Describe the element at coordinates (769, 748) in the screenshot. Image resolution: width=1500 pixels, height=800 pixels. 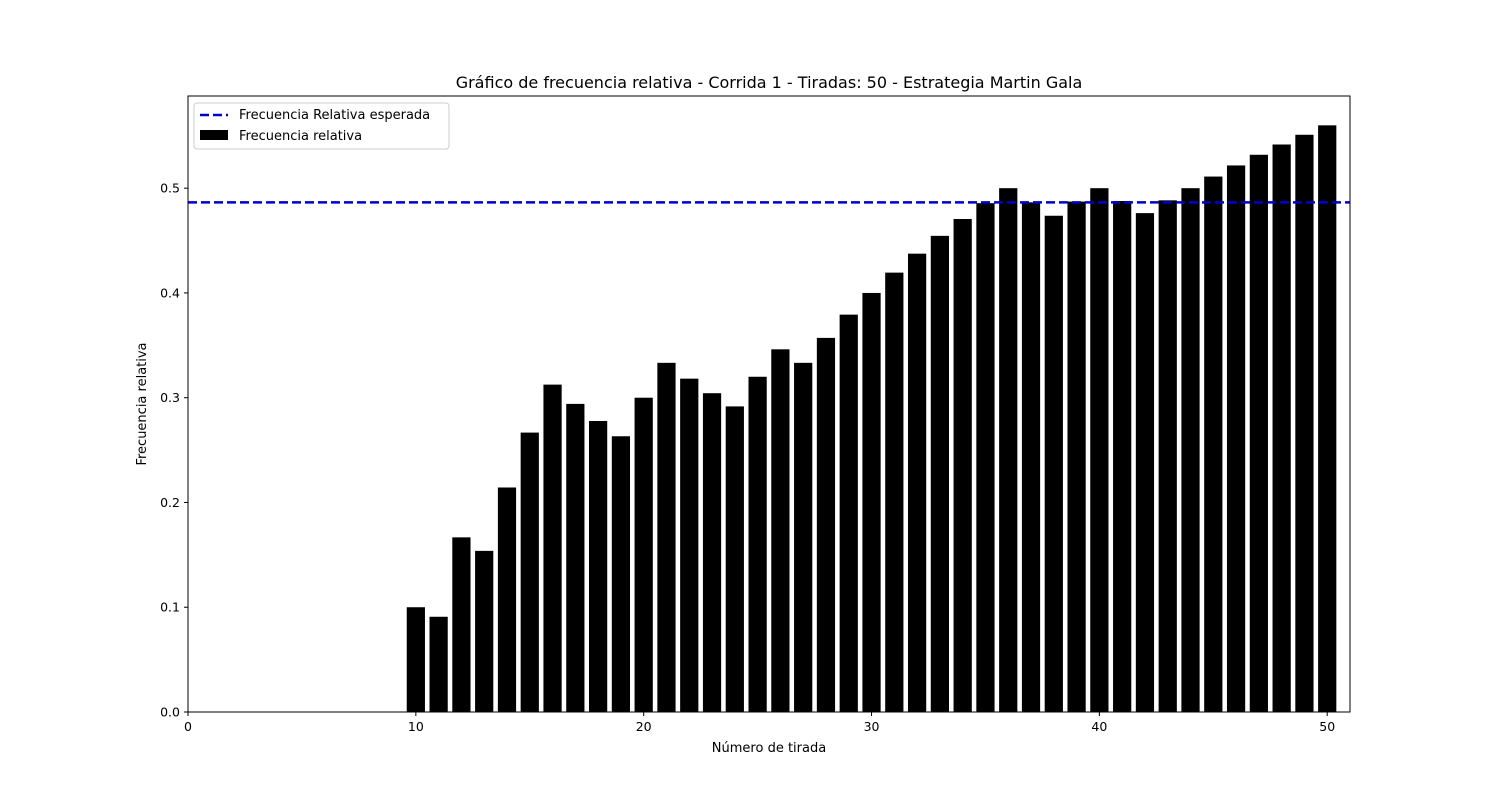
I see `x-axis-label: Número de tirada` at that location.